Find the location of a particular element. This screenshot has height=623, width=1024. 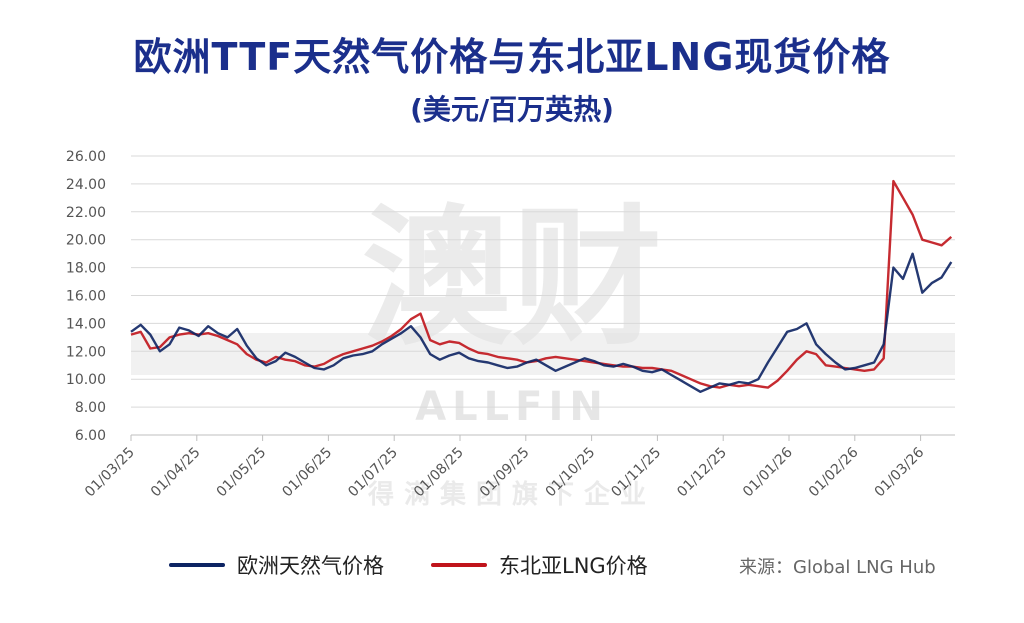

watermark-band is located at coordinates (543, 354).